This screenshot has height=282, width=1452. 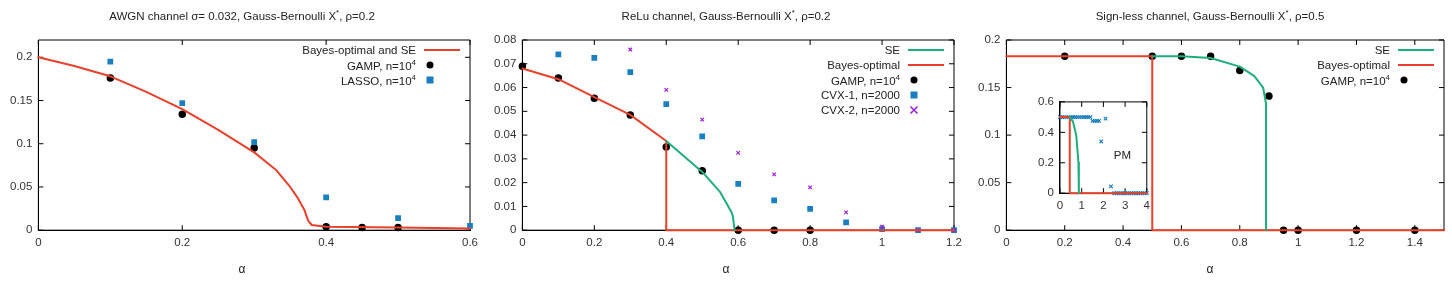 What do you see at coordinates (505, 181) in the screenshot?
I see `y-tick-label: 0.02` at bounding box center [505, 181].